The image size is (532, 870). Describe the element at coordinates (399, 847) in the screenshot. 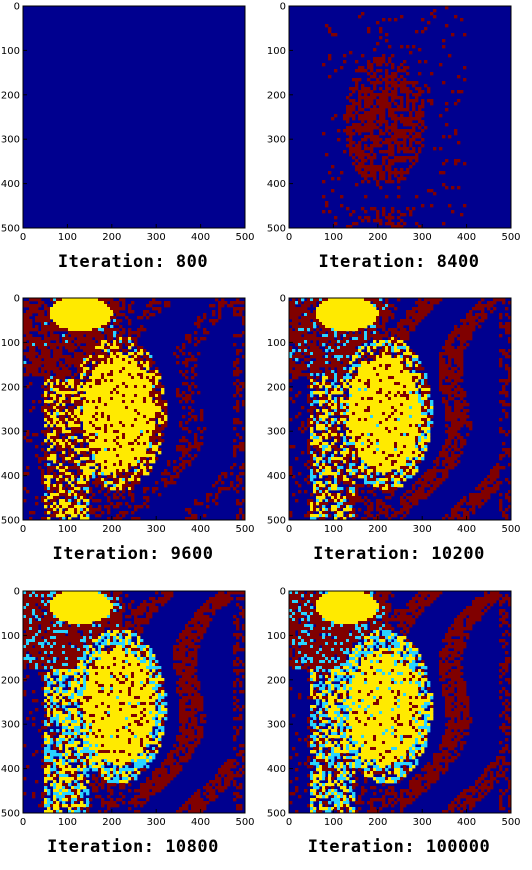

I see `panel-caption: Iteration: 100000` at that location.